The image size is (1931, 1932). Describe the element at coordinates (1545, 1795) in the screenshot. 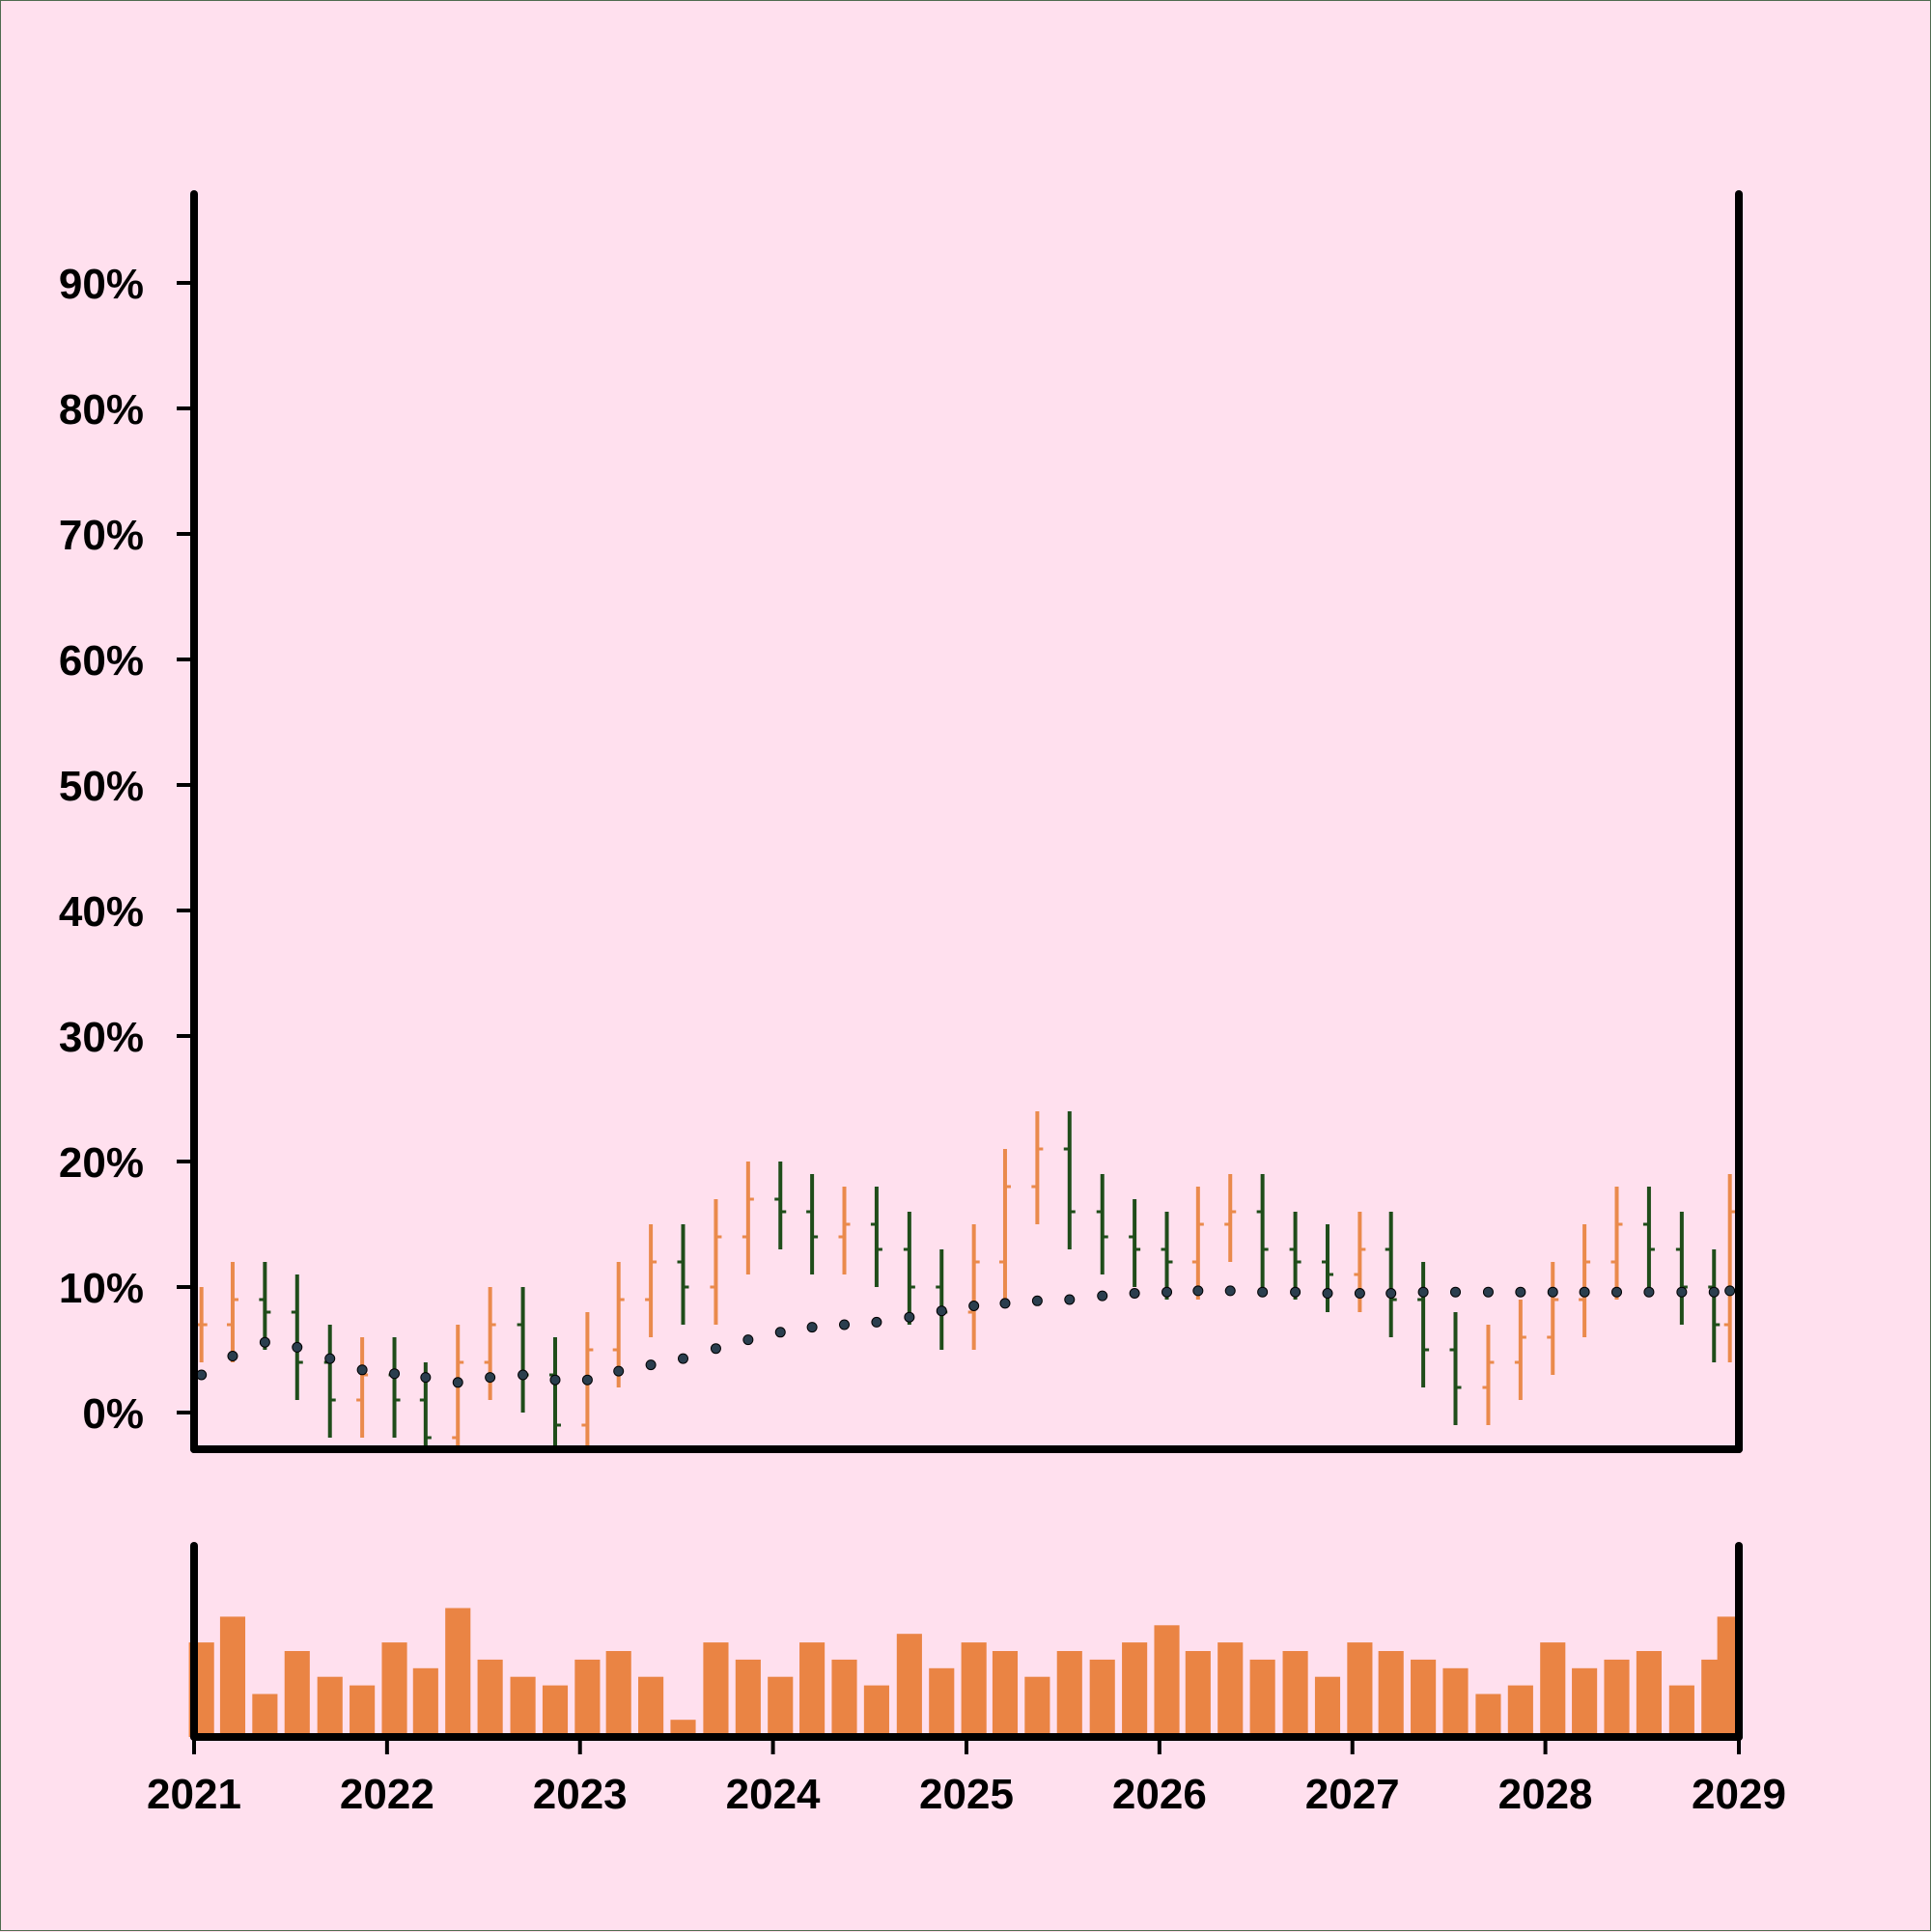

I see `x-tick-label: 2028` at that location.